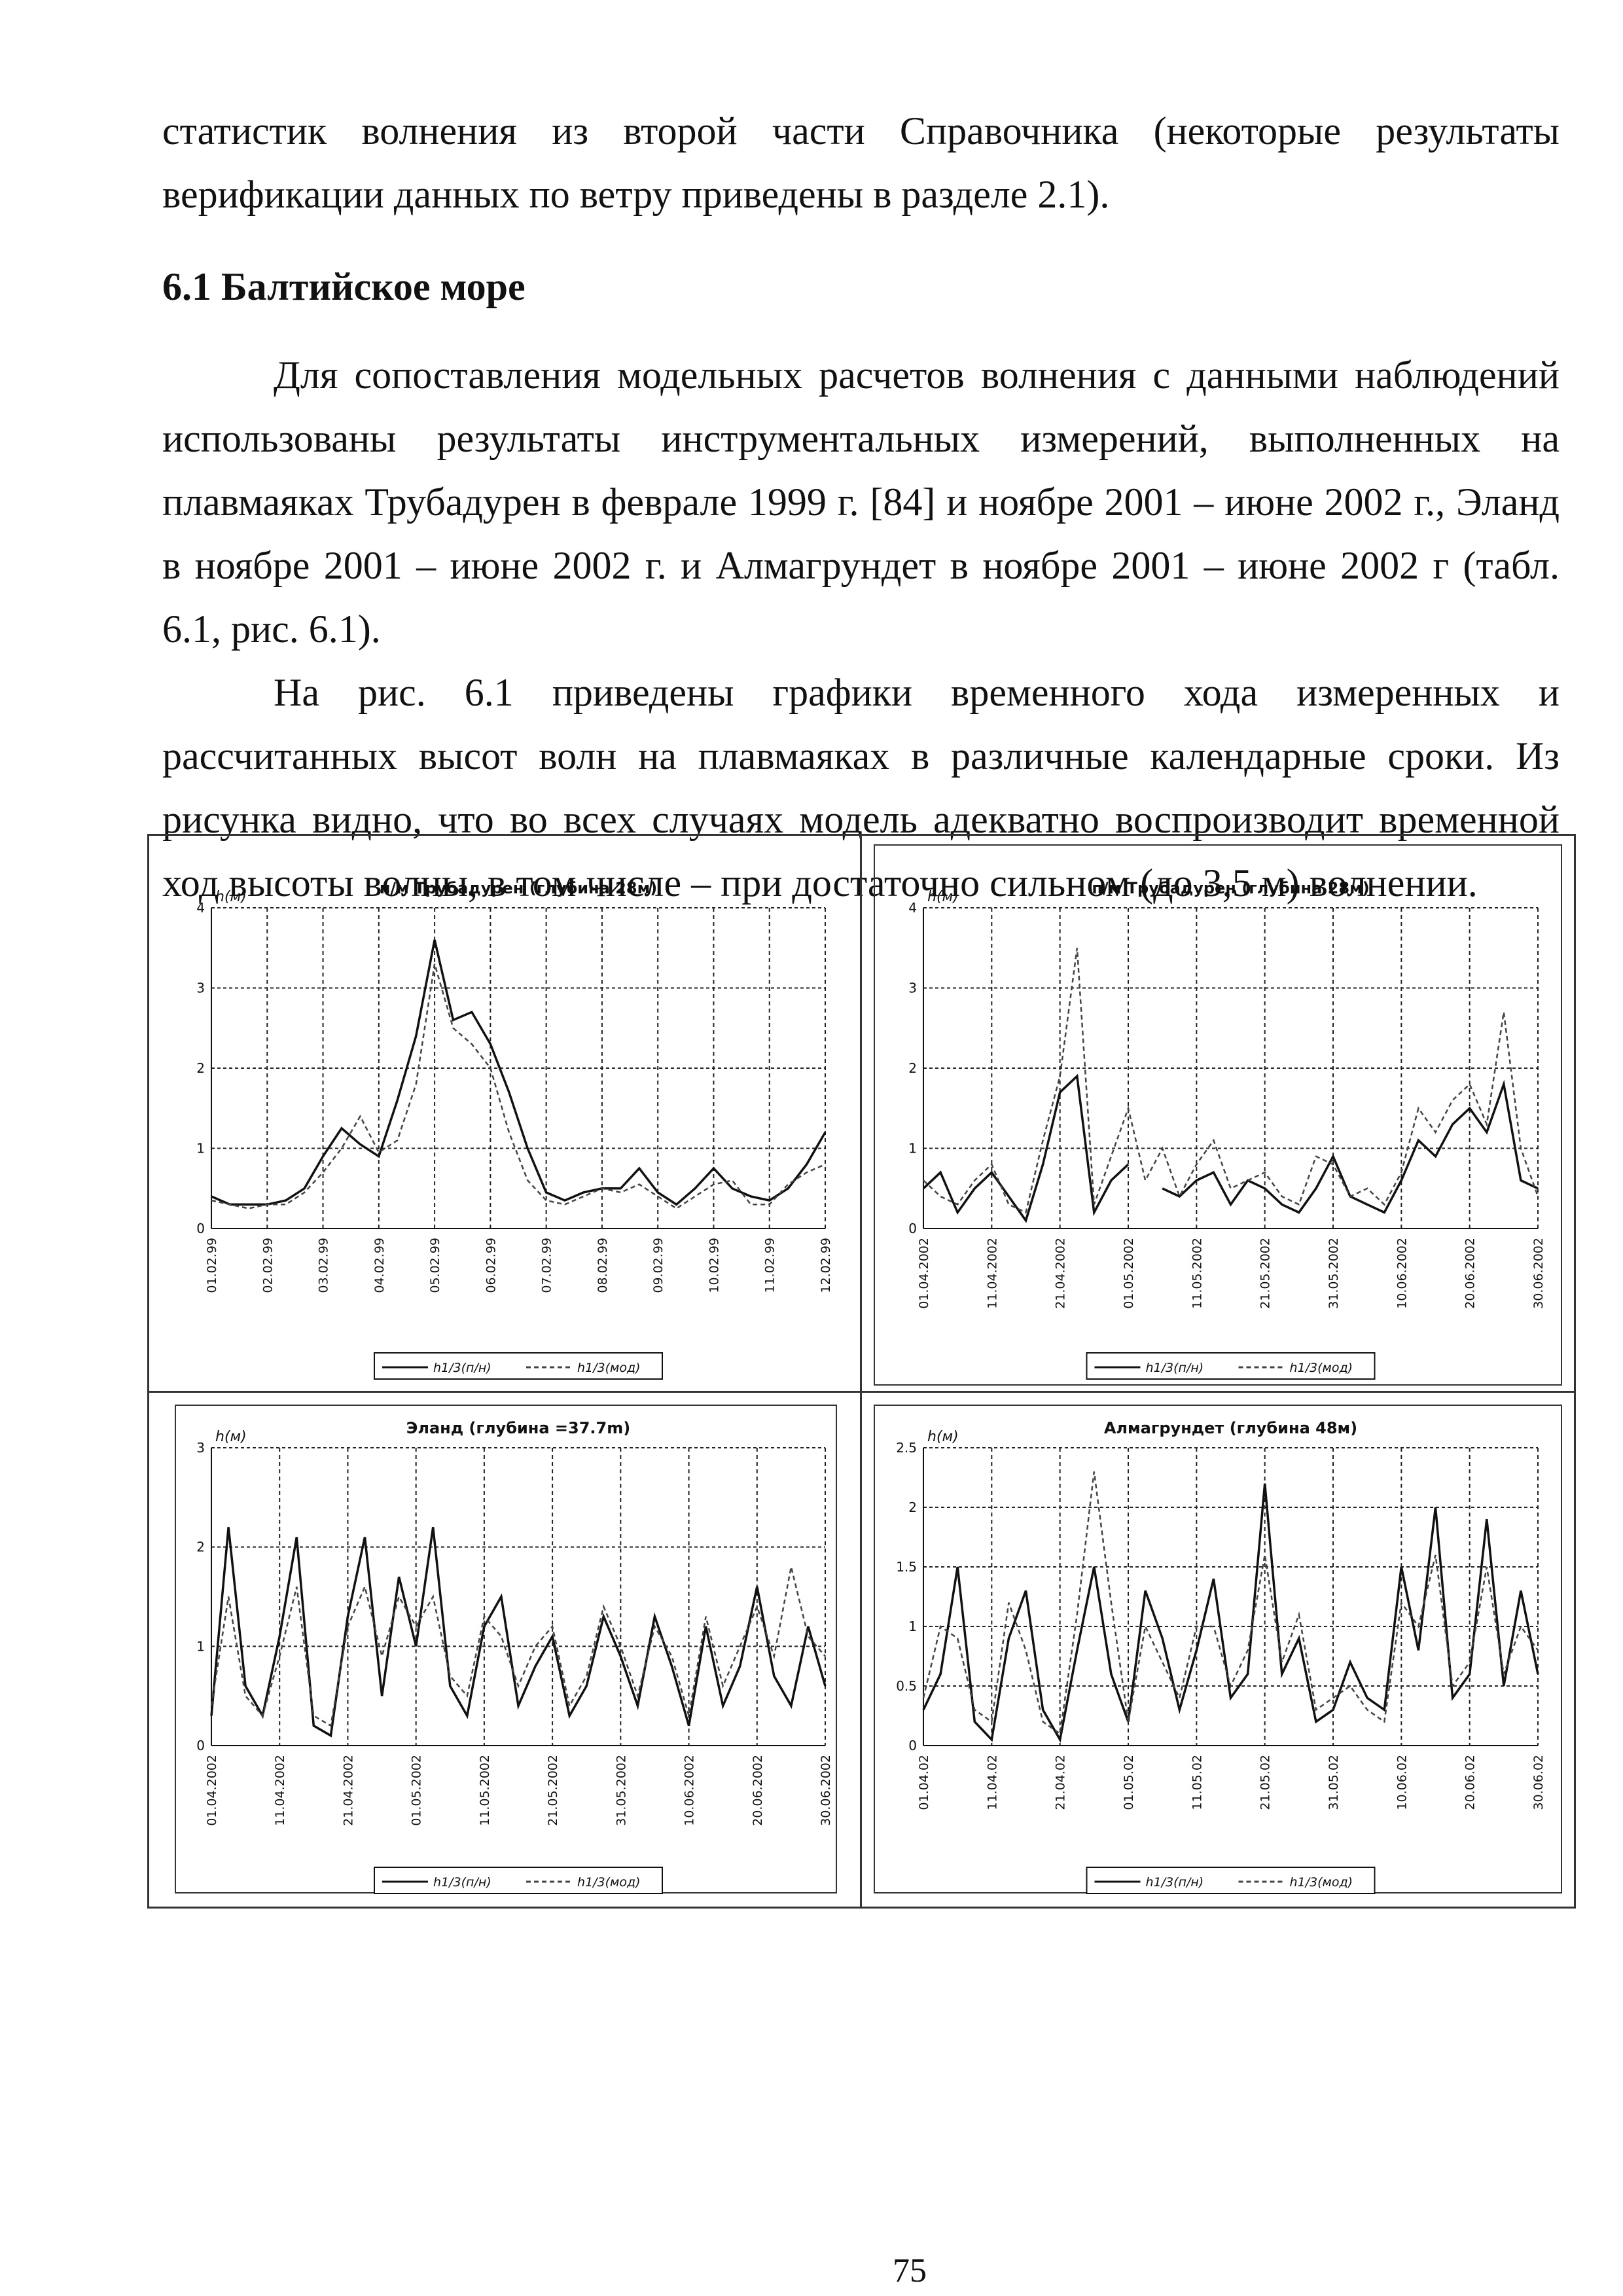  I want to click on x-tick-label: 03.02.99, so click(324, 1265).